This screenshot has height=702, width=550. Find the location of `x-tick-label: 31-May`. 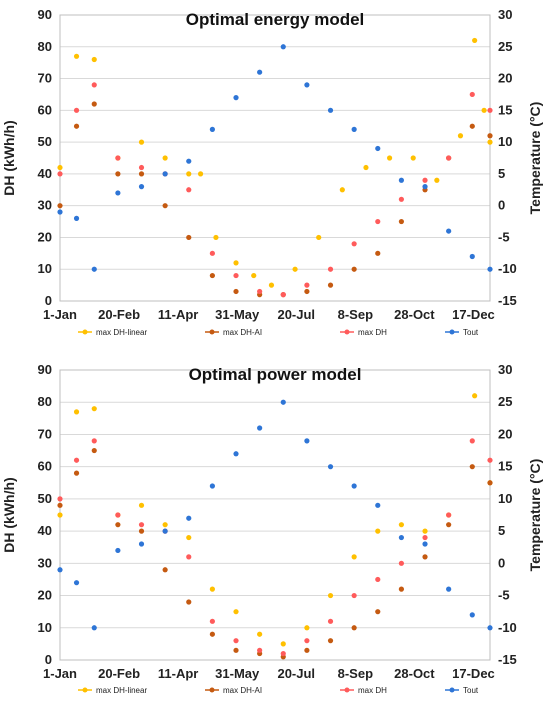

x-tick-label: 31-May is located at coordinates (237, 314).